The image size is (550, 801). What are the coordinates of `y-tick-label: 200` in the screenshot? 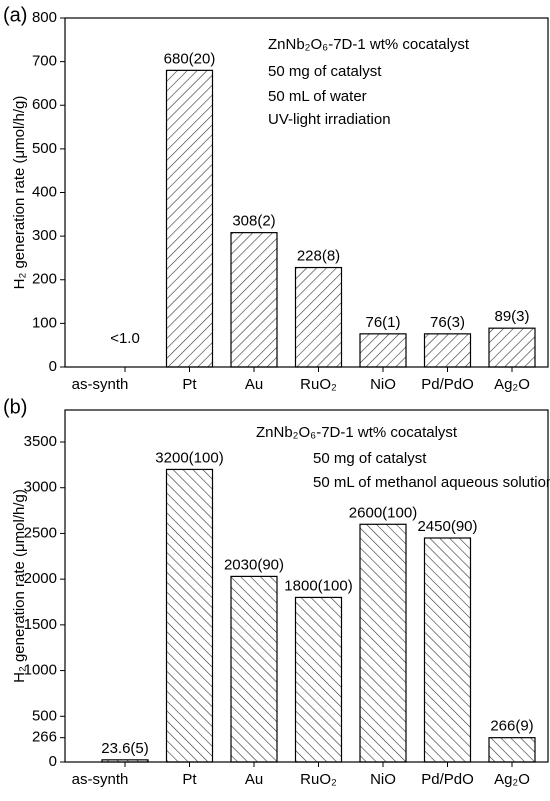 It's located at (44, 279).